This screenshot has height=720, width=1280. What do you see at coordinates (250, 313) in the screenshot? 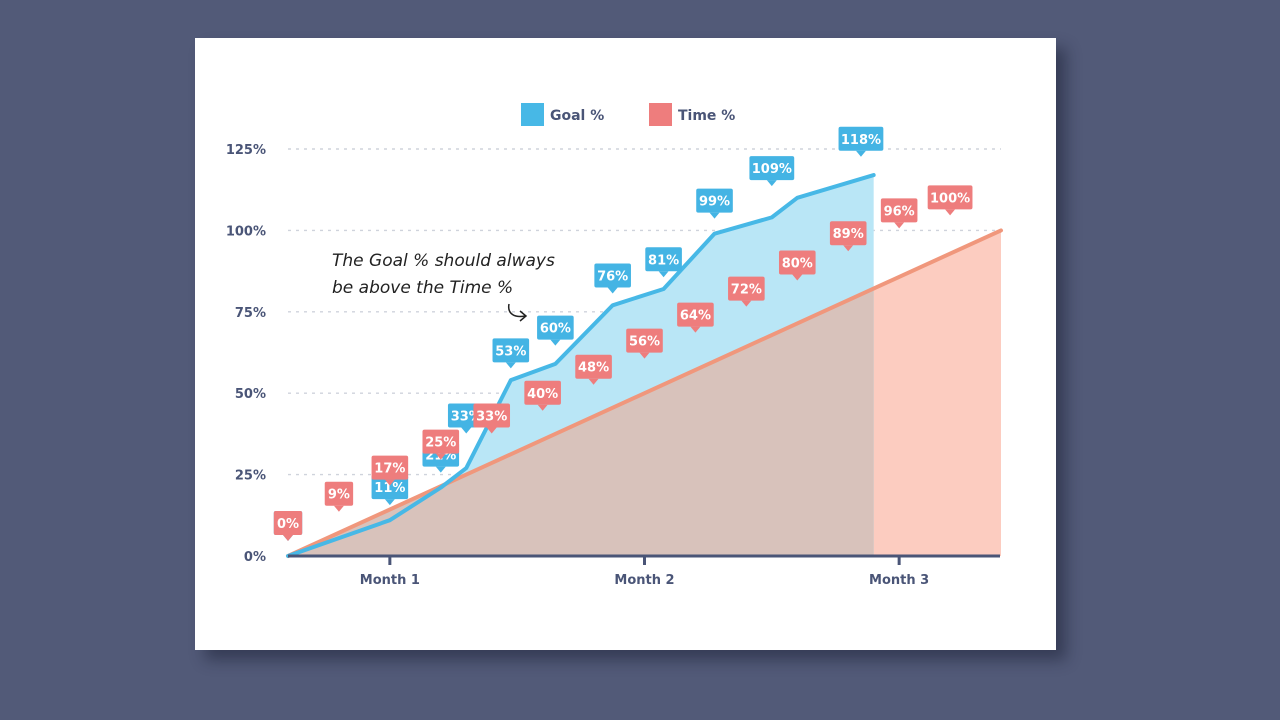
I see `y-tick-label: 75%` at bounding box center [250, 313].